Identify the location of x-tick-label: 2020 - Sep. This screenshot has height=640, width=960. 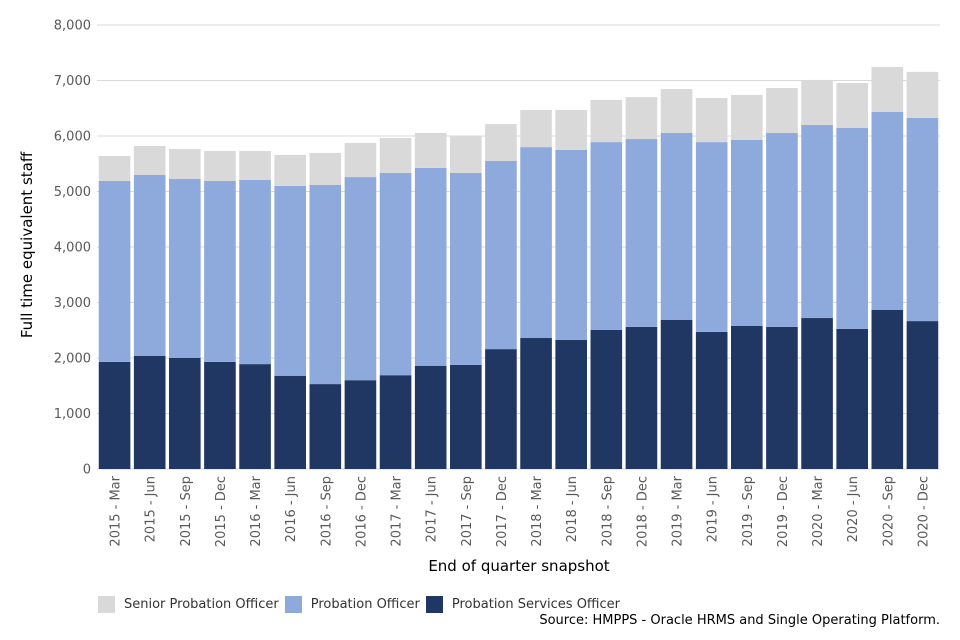
(888, 511).